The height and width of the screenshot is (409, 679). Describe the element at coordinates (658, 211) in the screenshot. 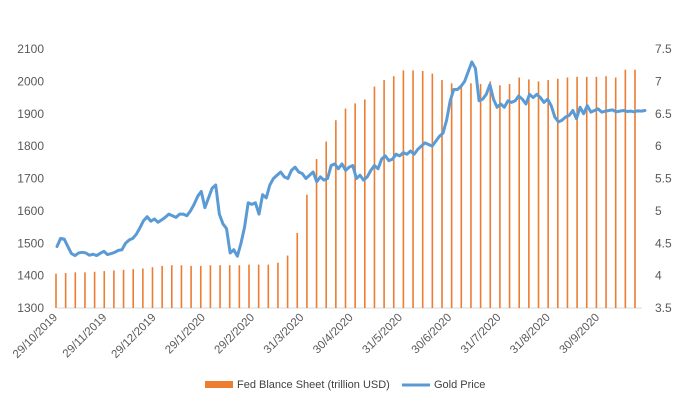

I see `y-right-tick-label: 5` at that location.